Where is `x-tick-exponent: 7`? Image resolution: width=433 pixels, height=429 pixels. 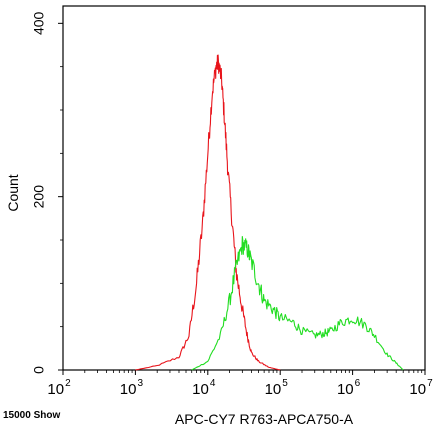 x-tick-exponent: 7 is located at coordinates (430, 383).